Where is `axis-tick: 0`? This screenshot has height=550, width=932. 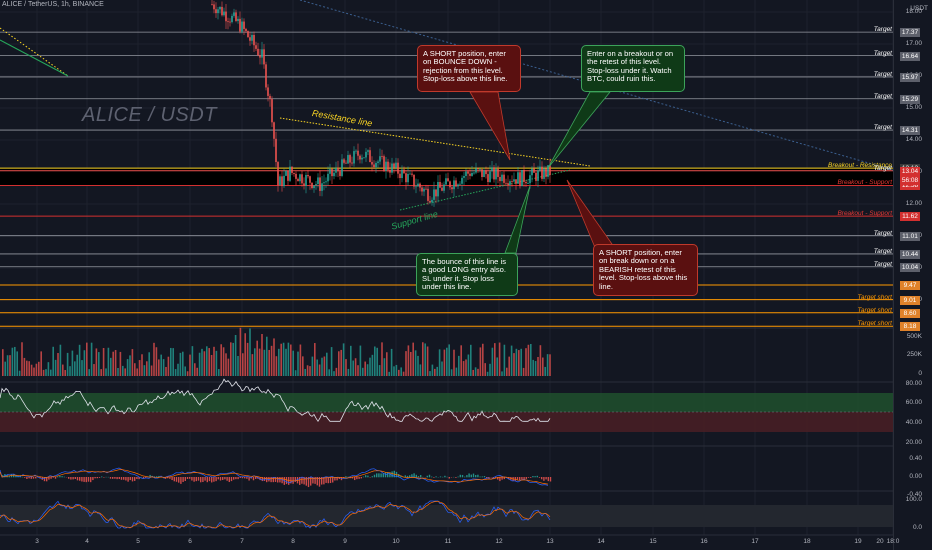
axis-tick: 0 is located at coordinates (920, 373).